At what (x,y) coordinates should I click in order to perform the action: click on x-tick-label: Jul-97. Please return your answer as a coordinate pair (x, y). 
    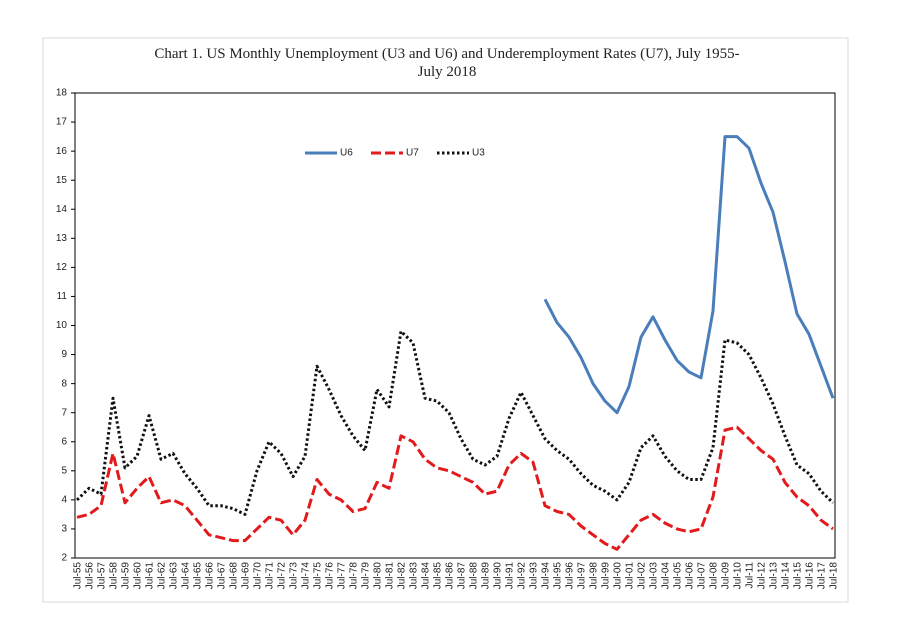
    Looking at the image, I should click on (582, 576).